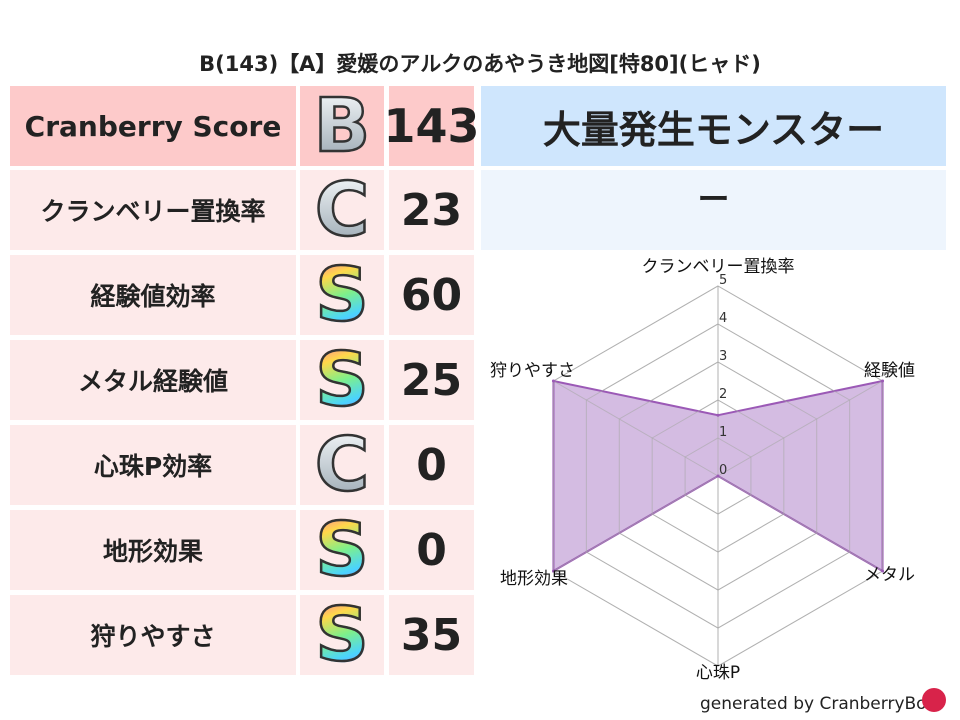 This screenshot has height=720, width=960. I want to click on metric-label: 経験値効率, so click(153, 295).